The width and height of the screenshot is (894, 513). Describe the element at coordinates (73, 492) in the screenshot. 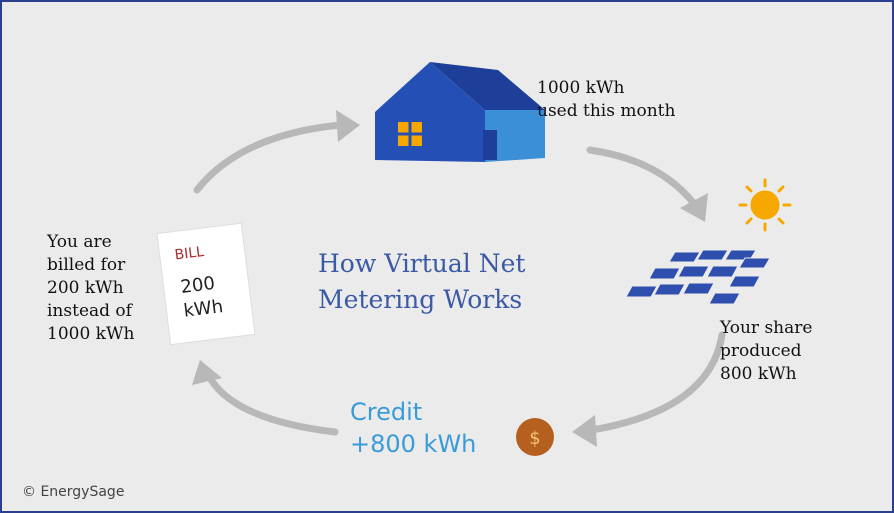

I see `copyright: © EnergySage` at that location.